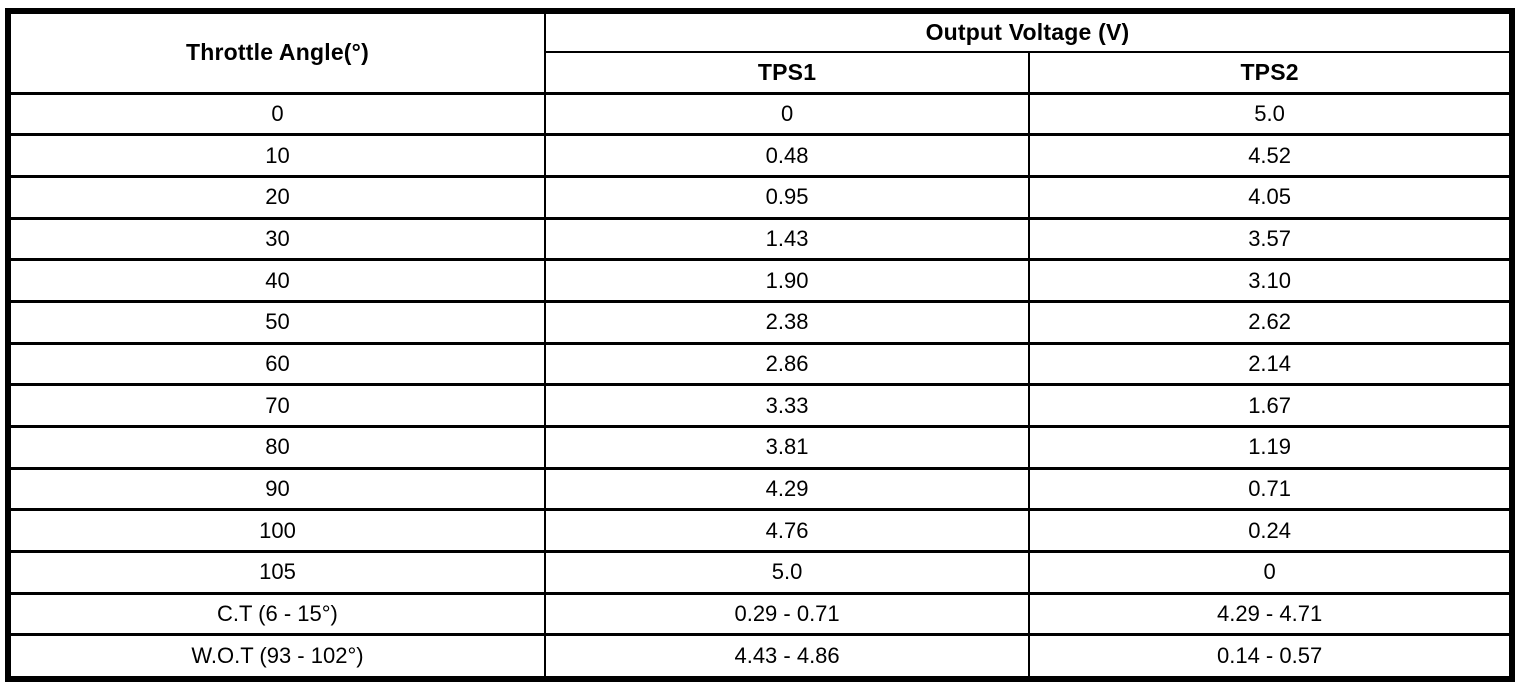 Image resolution: width=1520 pixels, height=690 pixels. Describe the element at coordinates (276, 322) in the screenshot. I see `angle-cell: 50` at that location.